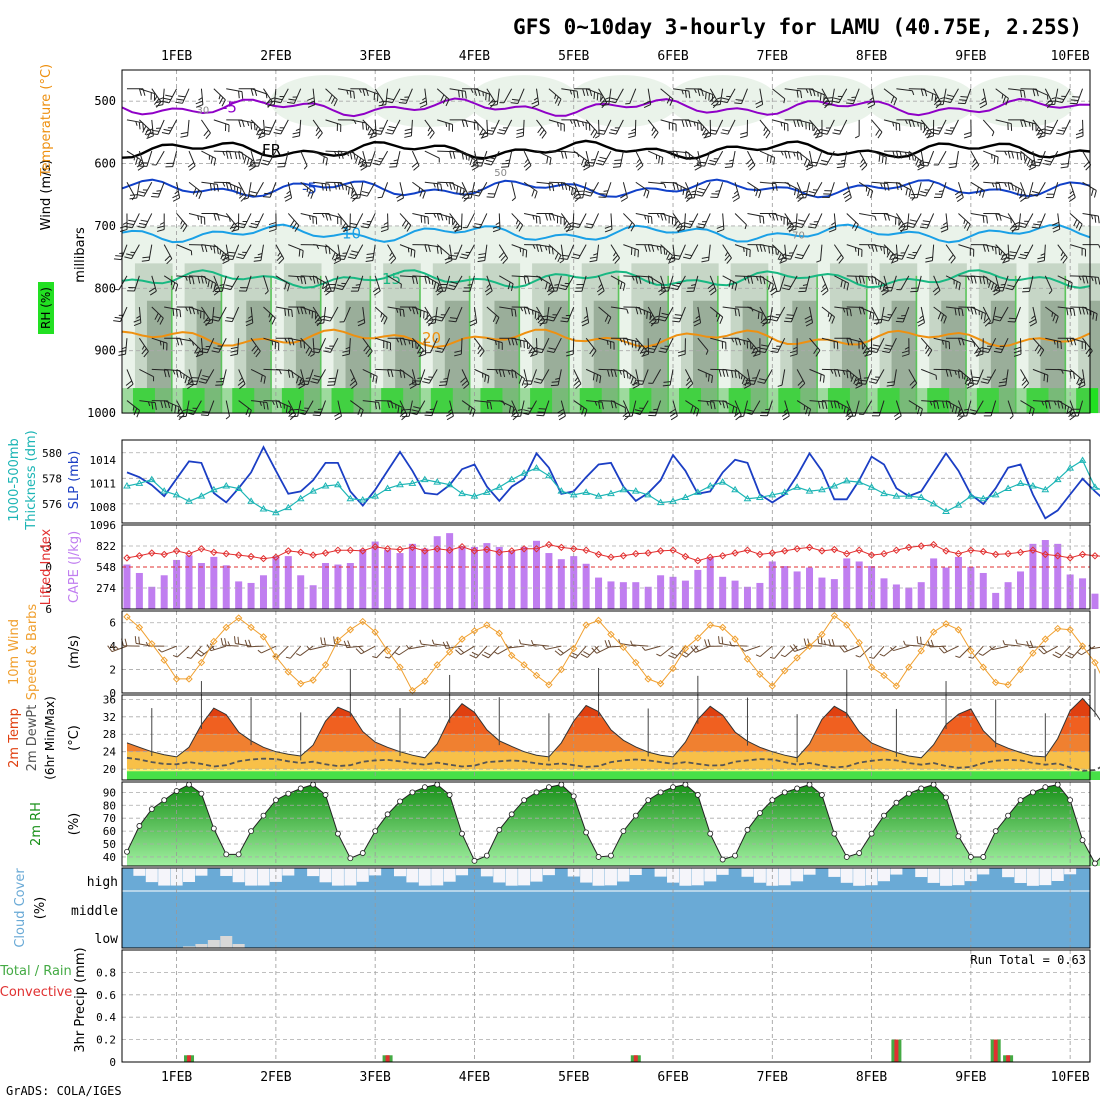 The height and width of the screenshot is (1100, 1100). Describe the element at coordinates (275, 56) in the screenshot. I see `top-date-label: 2FEB` at that location.